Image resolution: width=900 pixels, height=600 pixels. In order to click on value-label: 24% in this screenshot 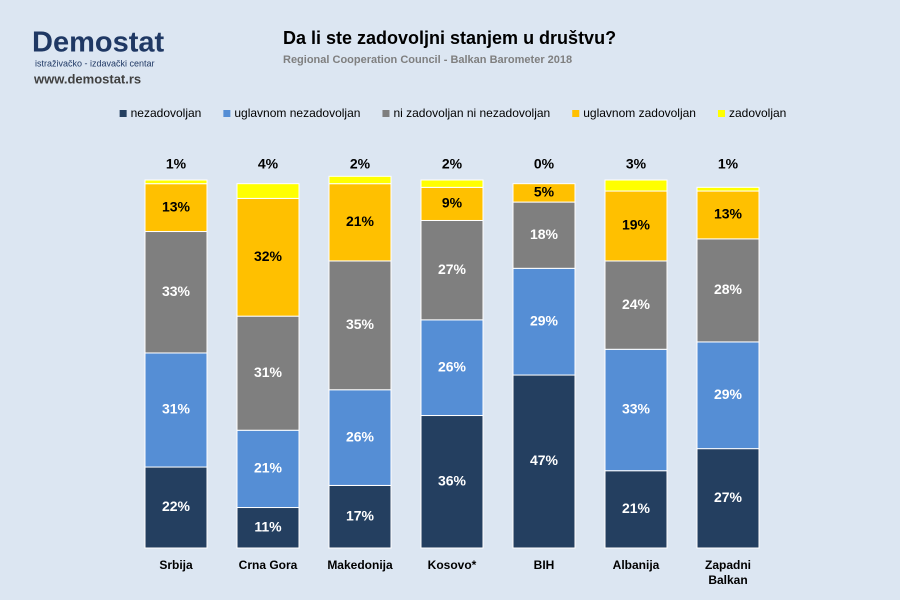, I will do `click(636, 304)`.